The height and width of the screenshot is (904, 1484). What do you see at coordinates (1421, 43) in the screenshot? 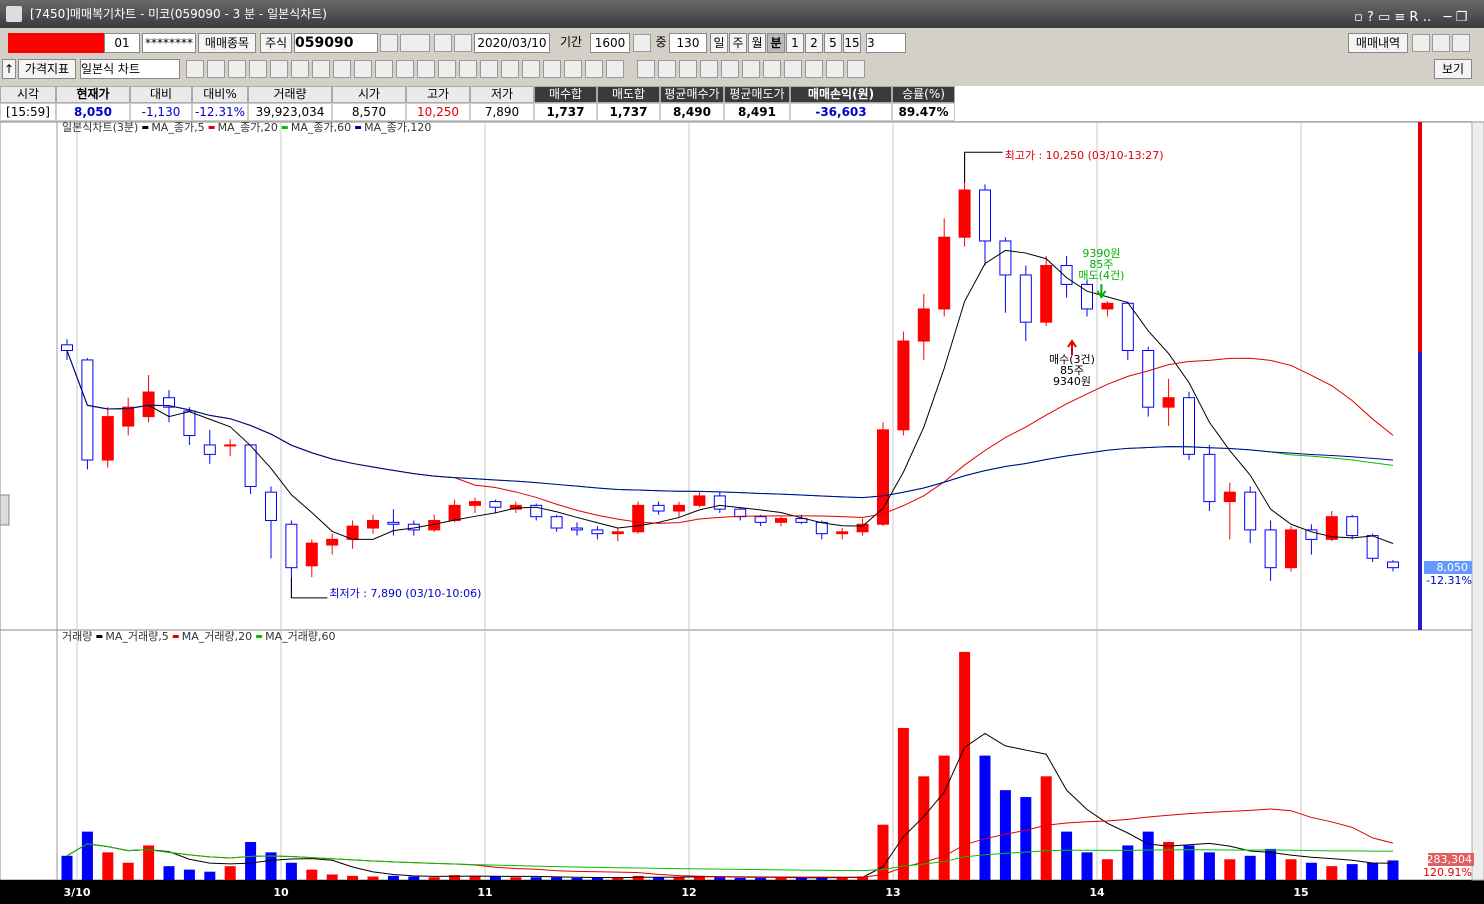
I see `open-button` at bounding box center [1421, 43].